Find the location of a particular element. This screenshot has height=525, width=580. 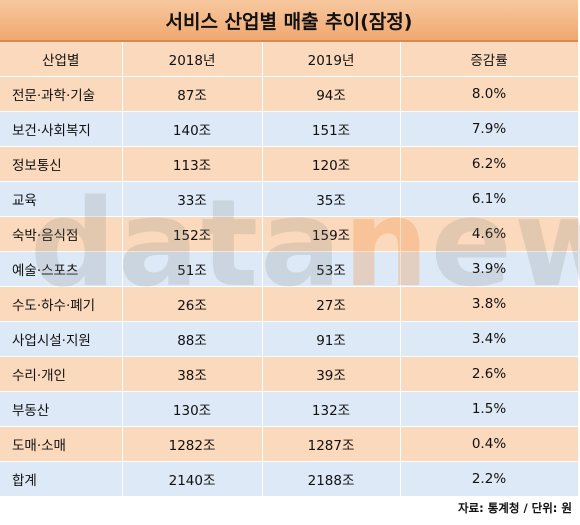

total-rate: 2.2% is located at coordinates (489, 479).